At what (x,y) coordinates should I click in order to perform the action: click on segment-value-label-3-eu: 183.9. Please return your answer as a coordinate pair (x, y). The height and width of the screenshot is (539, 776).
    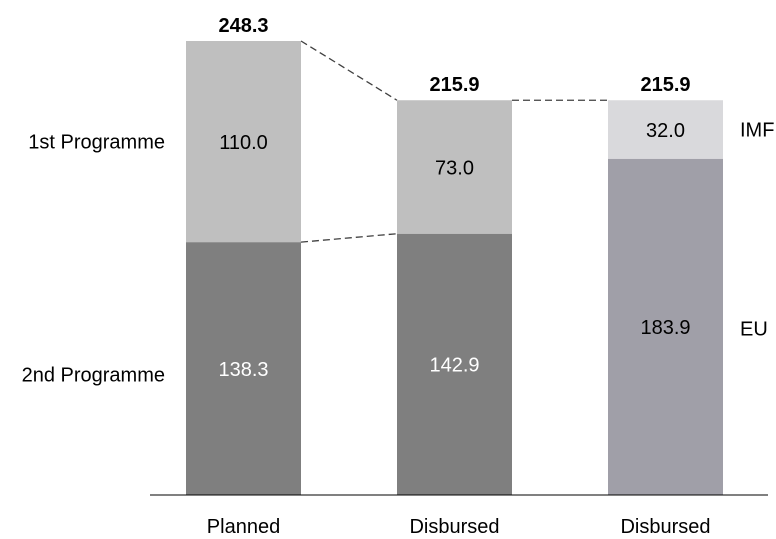
    Looking at the image, I should click on (665, 328).